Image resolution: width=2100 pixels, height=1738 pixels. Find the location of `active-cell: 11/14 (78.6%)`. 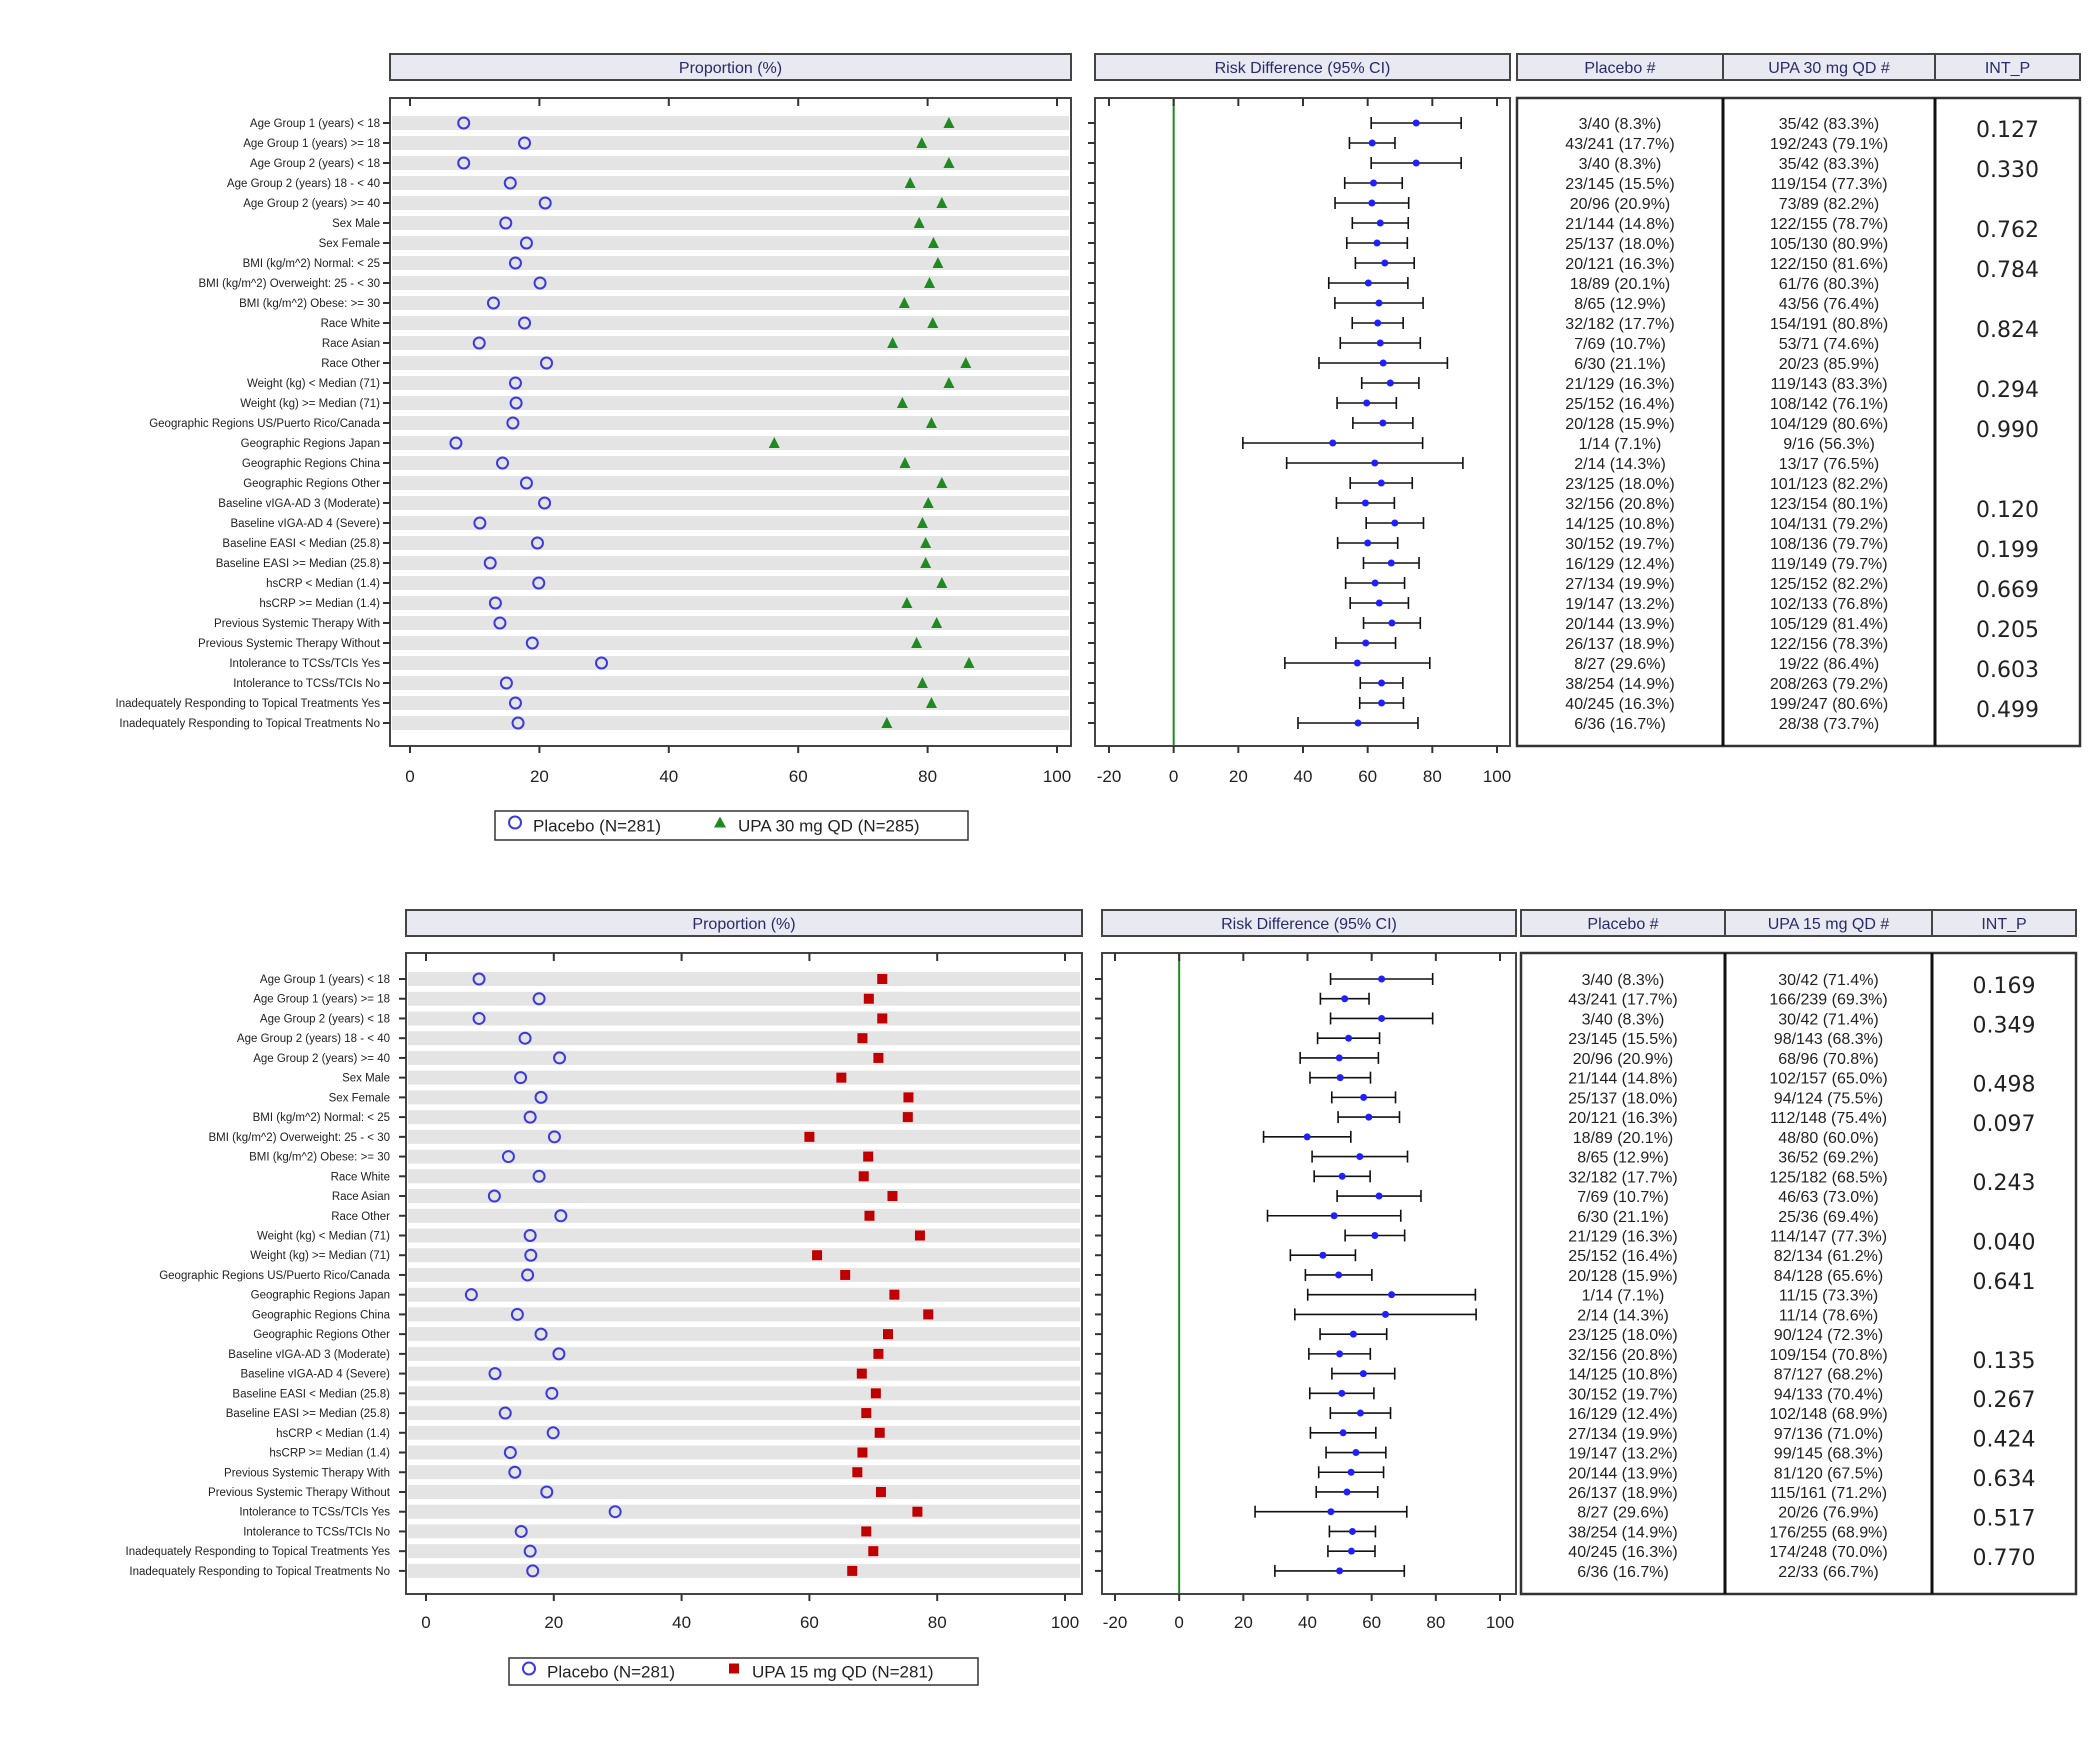

active-cell: 11/14 (78.6%) is located at coordinates (1828, 1315).